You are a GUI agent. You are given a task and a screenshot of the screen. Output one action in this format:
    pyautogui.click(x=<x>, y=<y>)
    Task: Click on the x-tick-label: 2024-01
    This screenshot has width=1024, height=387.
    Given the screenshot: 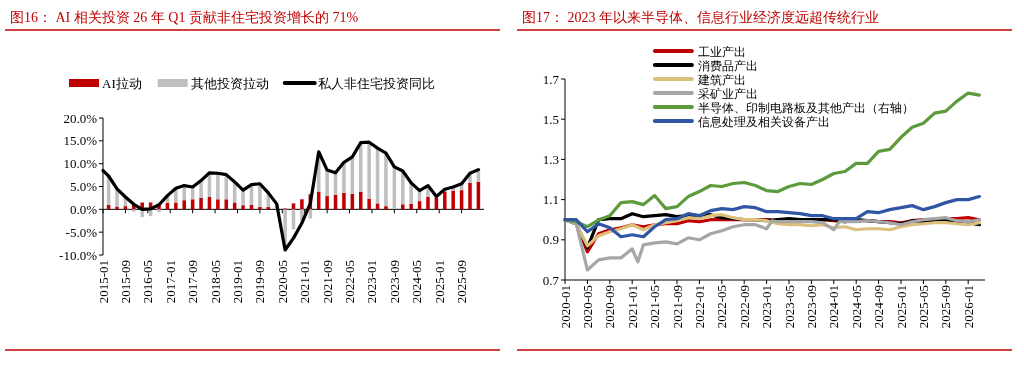 What is the action you would take?
    pyautogui.click(x=834, y=307)
    